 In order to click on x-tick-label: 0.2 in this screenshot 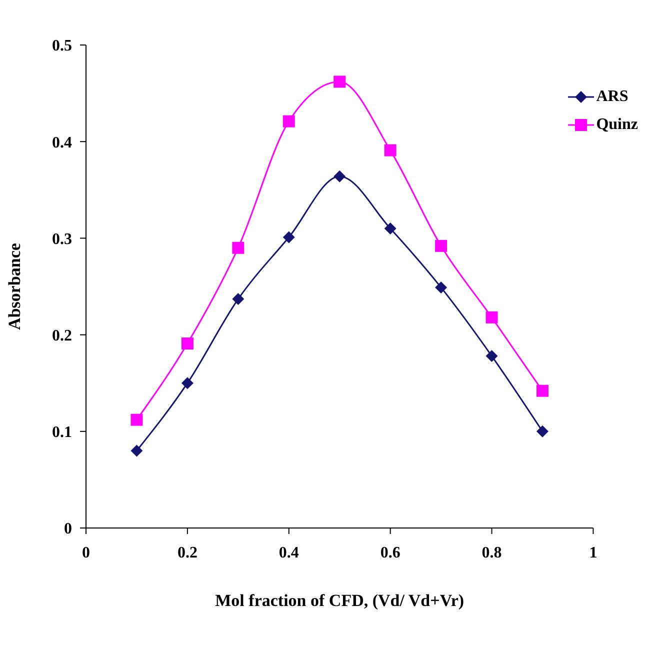, I will do `click(187, 553)`.